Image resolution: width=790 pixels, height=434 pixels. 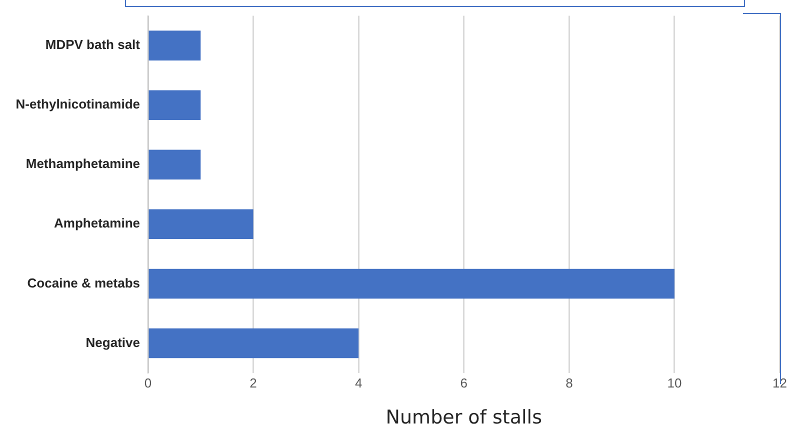 I want to click on x-tick-label: 12, so click(x=780, y=382).